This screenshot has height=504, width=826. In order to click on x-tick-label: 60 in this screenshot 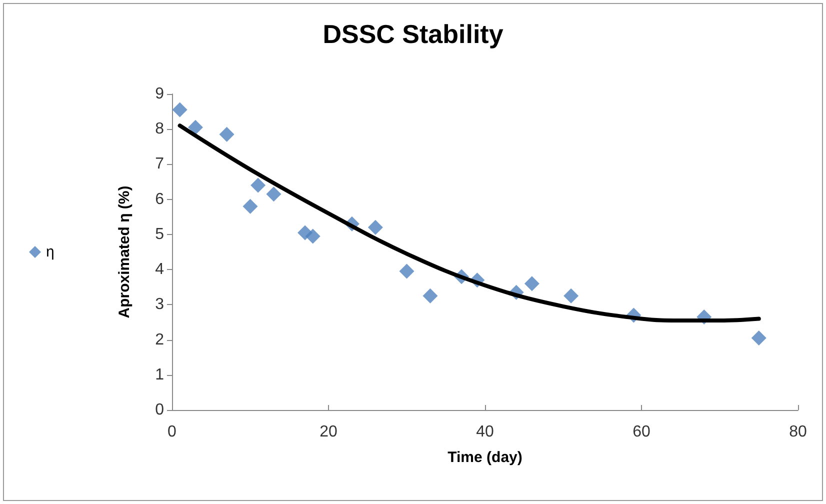, I will do `click(641, 432)`.